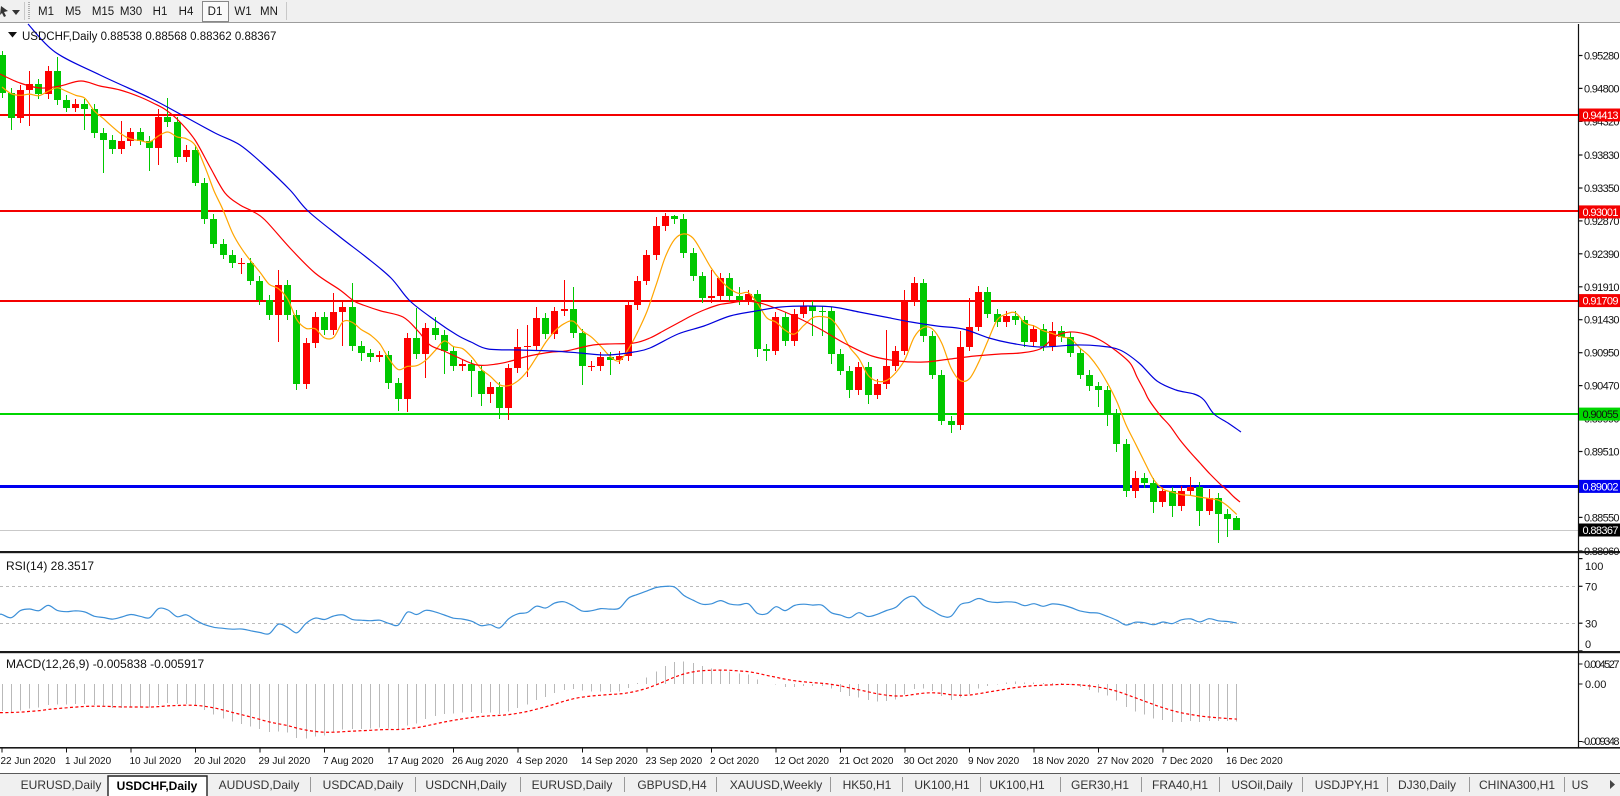 The image size is (1620, 796). Describe the element at coordinates (46, 12) in the screenshot. I see `svg-text: M1` at that location.